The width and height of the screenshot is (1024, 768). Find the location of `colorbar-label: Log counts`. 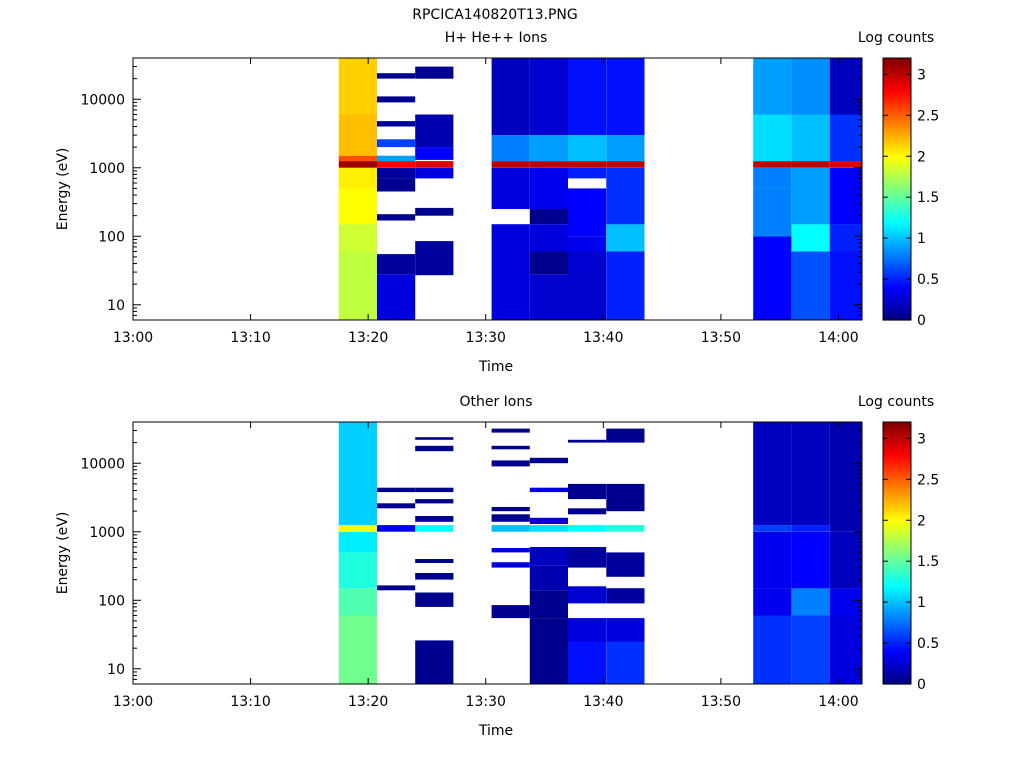

colorbar-label: Log counts is located at coordinates (896, 402).